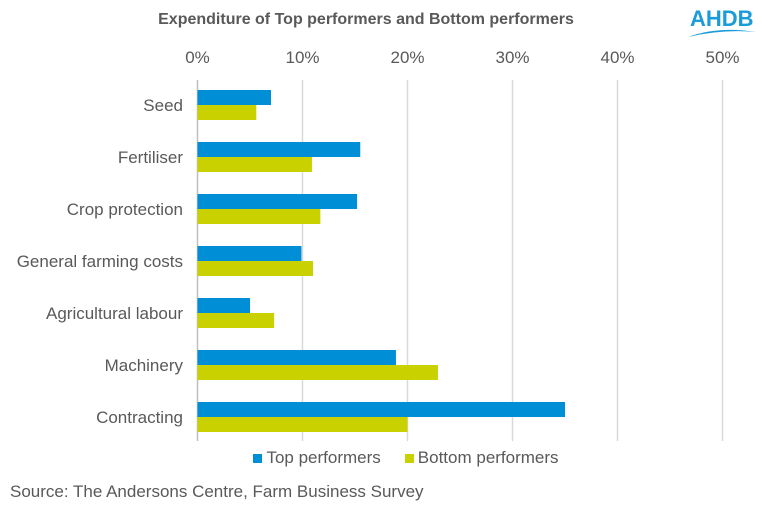  I want to click on bar-top-contracting, so click(381, 409).